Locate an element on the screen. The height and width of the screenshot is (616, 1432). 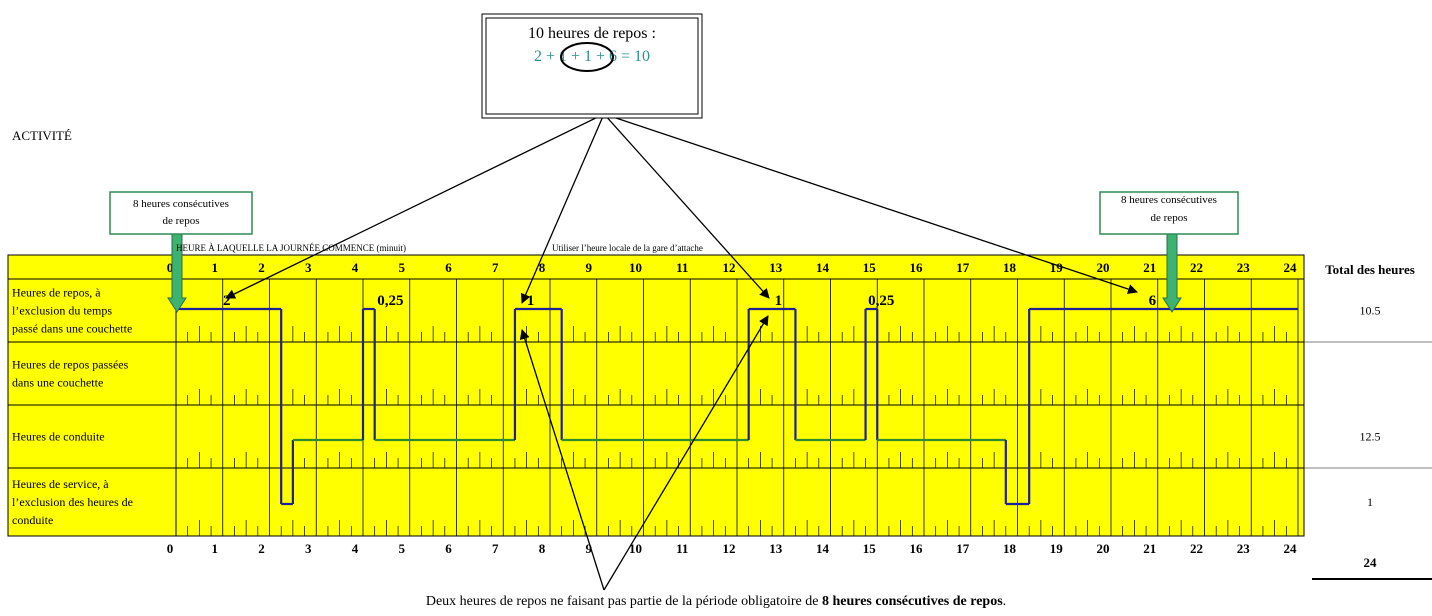
hour-label-top: 14 is located at coordinates (823, 267).